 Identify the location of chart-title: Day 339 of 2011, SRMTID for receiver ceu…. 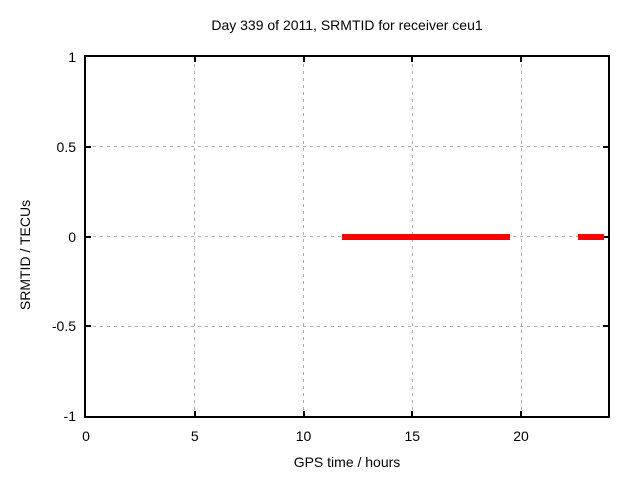
(347, 25).